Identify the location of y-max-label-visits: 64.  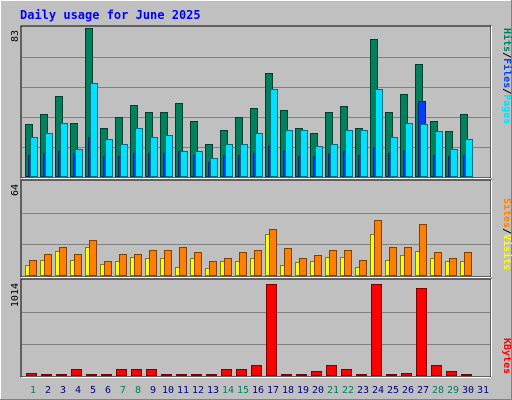
(15, 190).